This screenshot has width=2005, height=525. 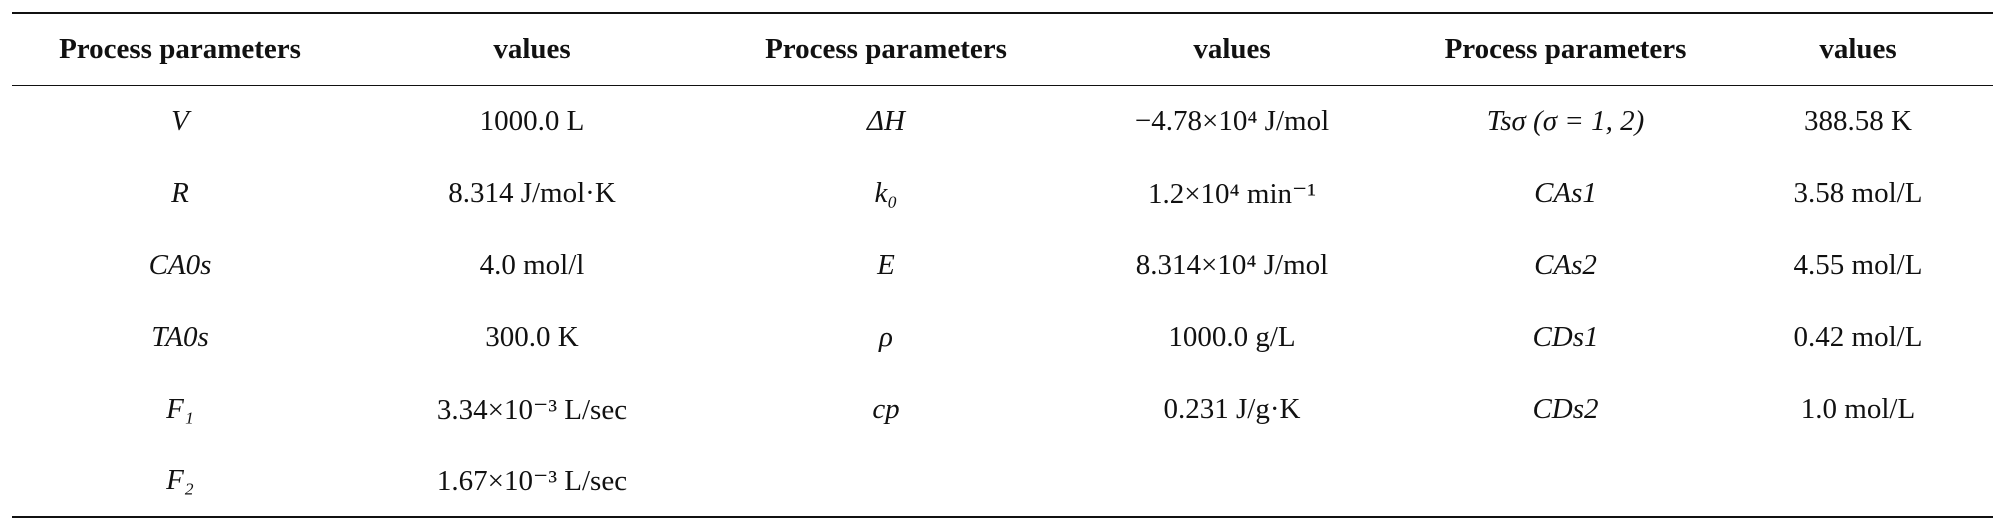 What do you see at coordinates (180, 120) in the screenshot?
I see `parameter-symbol: V` at bounding box center [180, 120].